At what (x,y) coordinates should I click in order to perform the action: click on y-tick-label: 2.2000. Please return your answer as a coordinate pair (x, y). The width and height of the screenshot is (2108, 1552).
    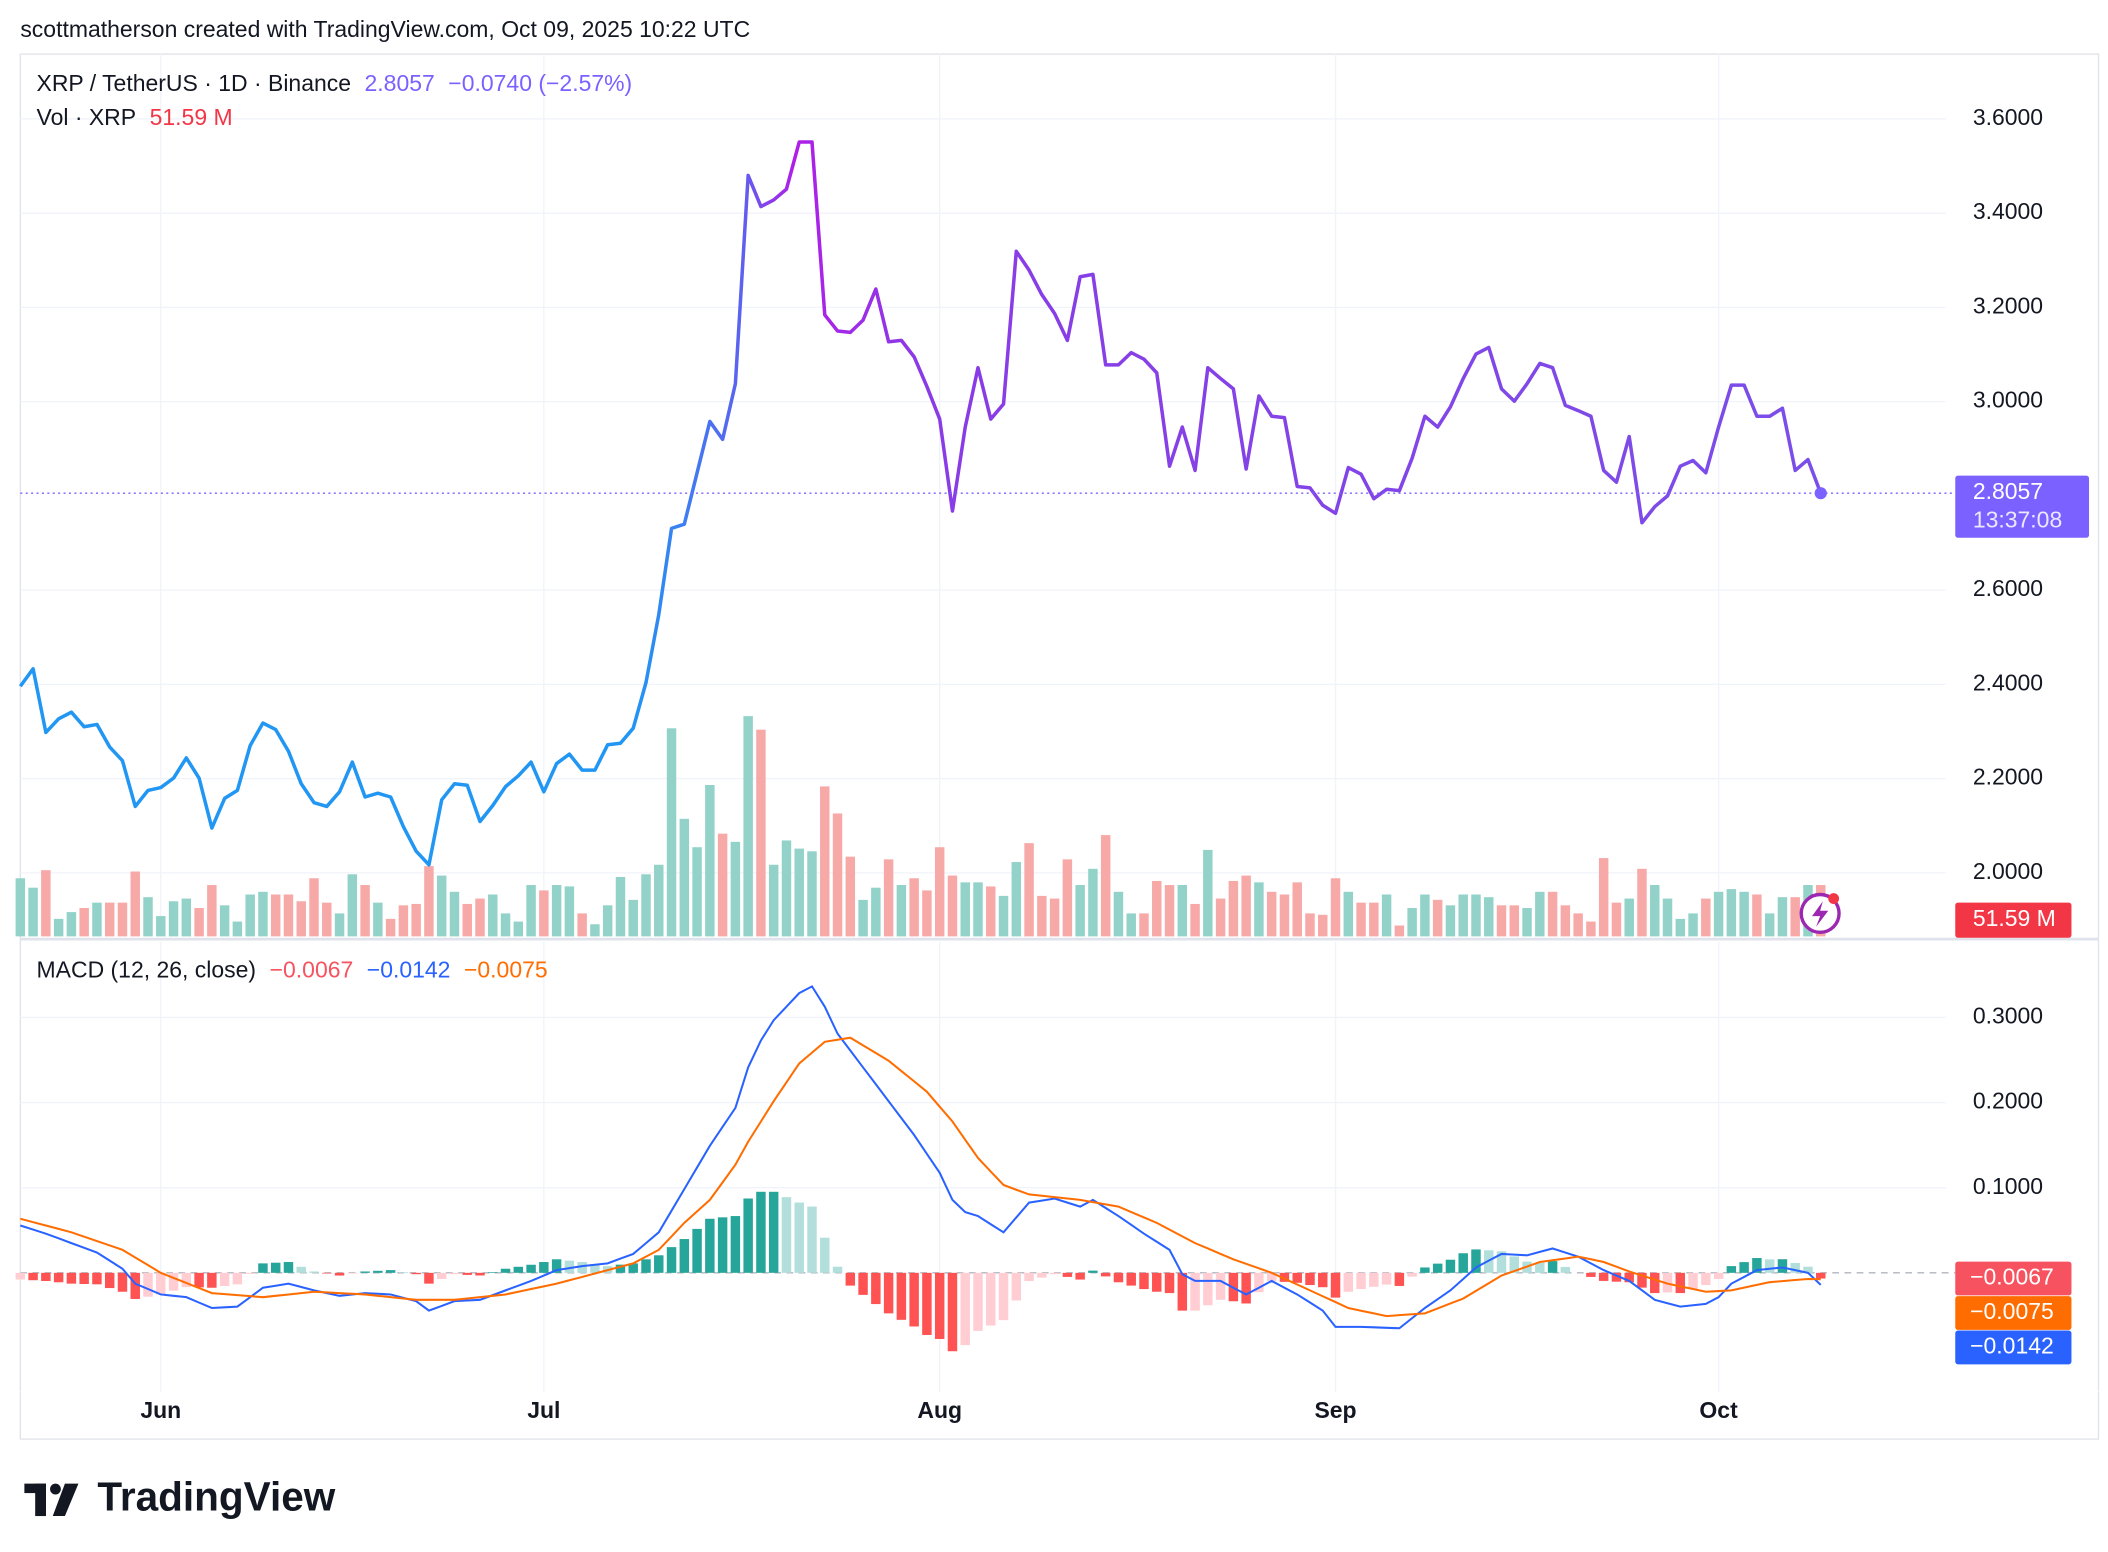
    Looking at the image, I should click on (2008, 777).